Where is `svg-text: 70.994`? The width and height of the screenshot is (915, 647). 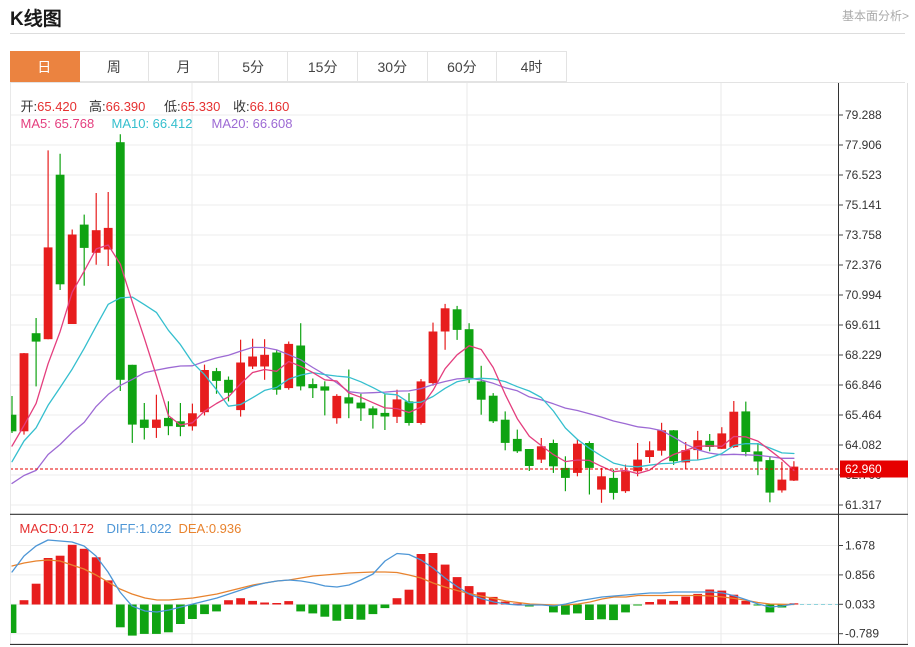 svg-text: 70.994 is located at coordinates (863, 295).